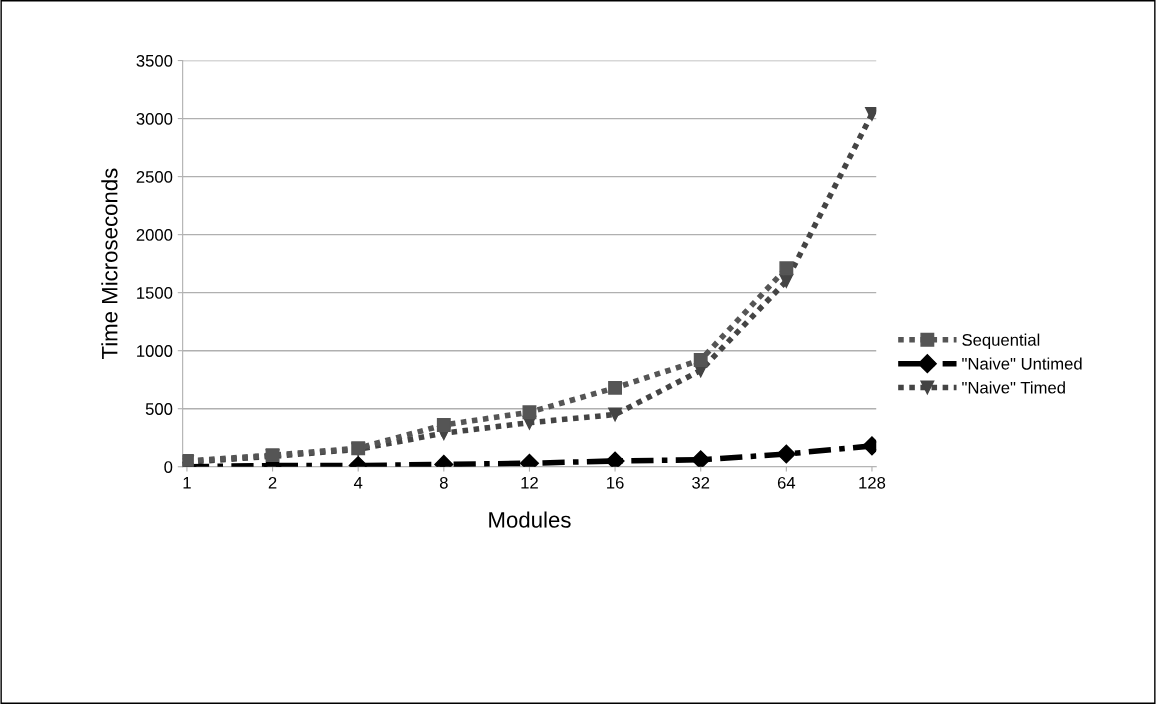  What do you see at coordinates (154, 177) in the screenshot?
I see `y-tick-label: 2500` at bounding box center [154, 177].